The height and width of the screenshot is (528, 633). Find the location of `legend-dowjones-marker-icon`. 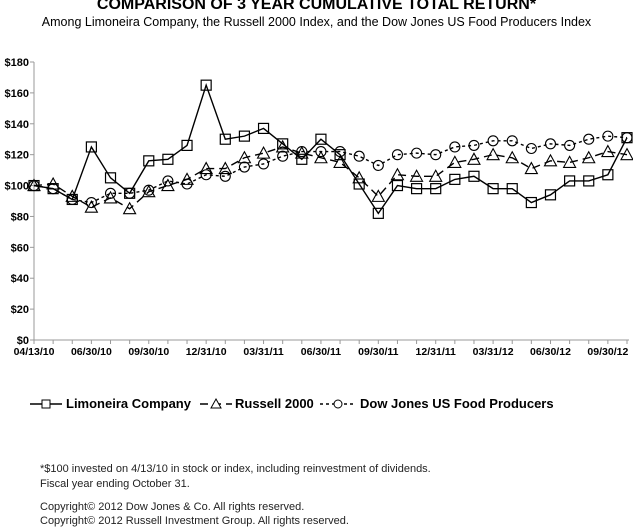

legend-dowjones-marker-icon is located at coordinates (338, 404).